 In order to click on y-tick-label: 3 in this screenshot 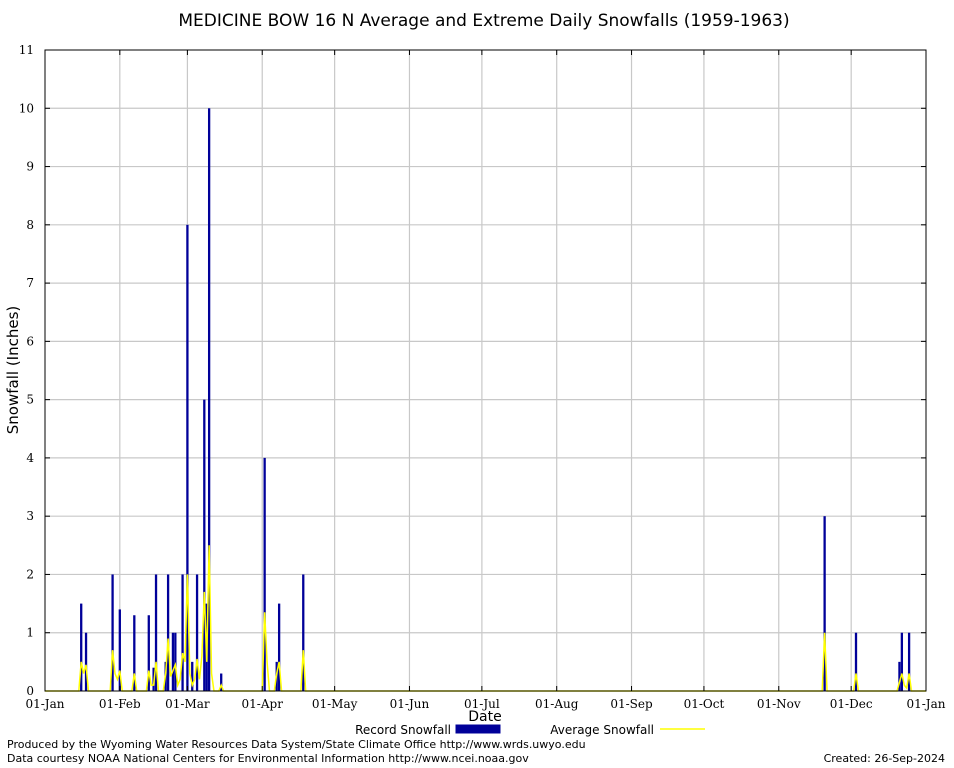, I will do `click(30, 516)`.